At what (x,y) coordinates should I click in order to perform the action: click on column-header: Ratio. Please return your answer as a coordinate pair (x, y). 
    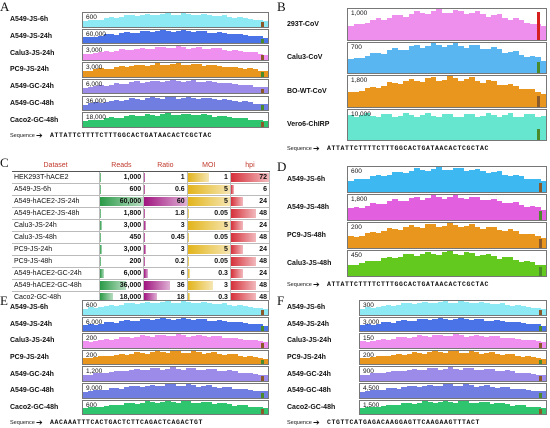
    Looking at the image, I should click on (165, 166).